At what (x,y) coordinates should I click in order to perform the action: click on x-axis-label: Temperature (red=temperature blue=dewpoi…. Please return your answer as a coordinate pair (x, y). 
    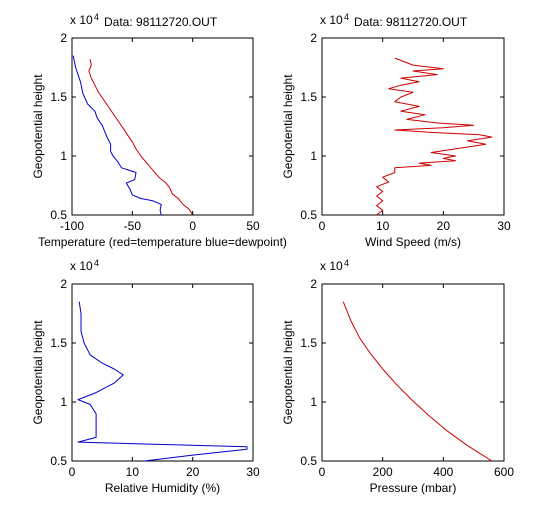
    Looking at the image, I should click on (162, 242).